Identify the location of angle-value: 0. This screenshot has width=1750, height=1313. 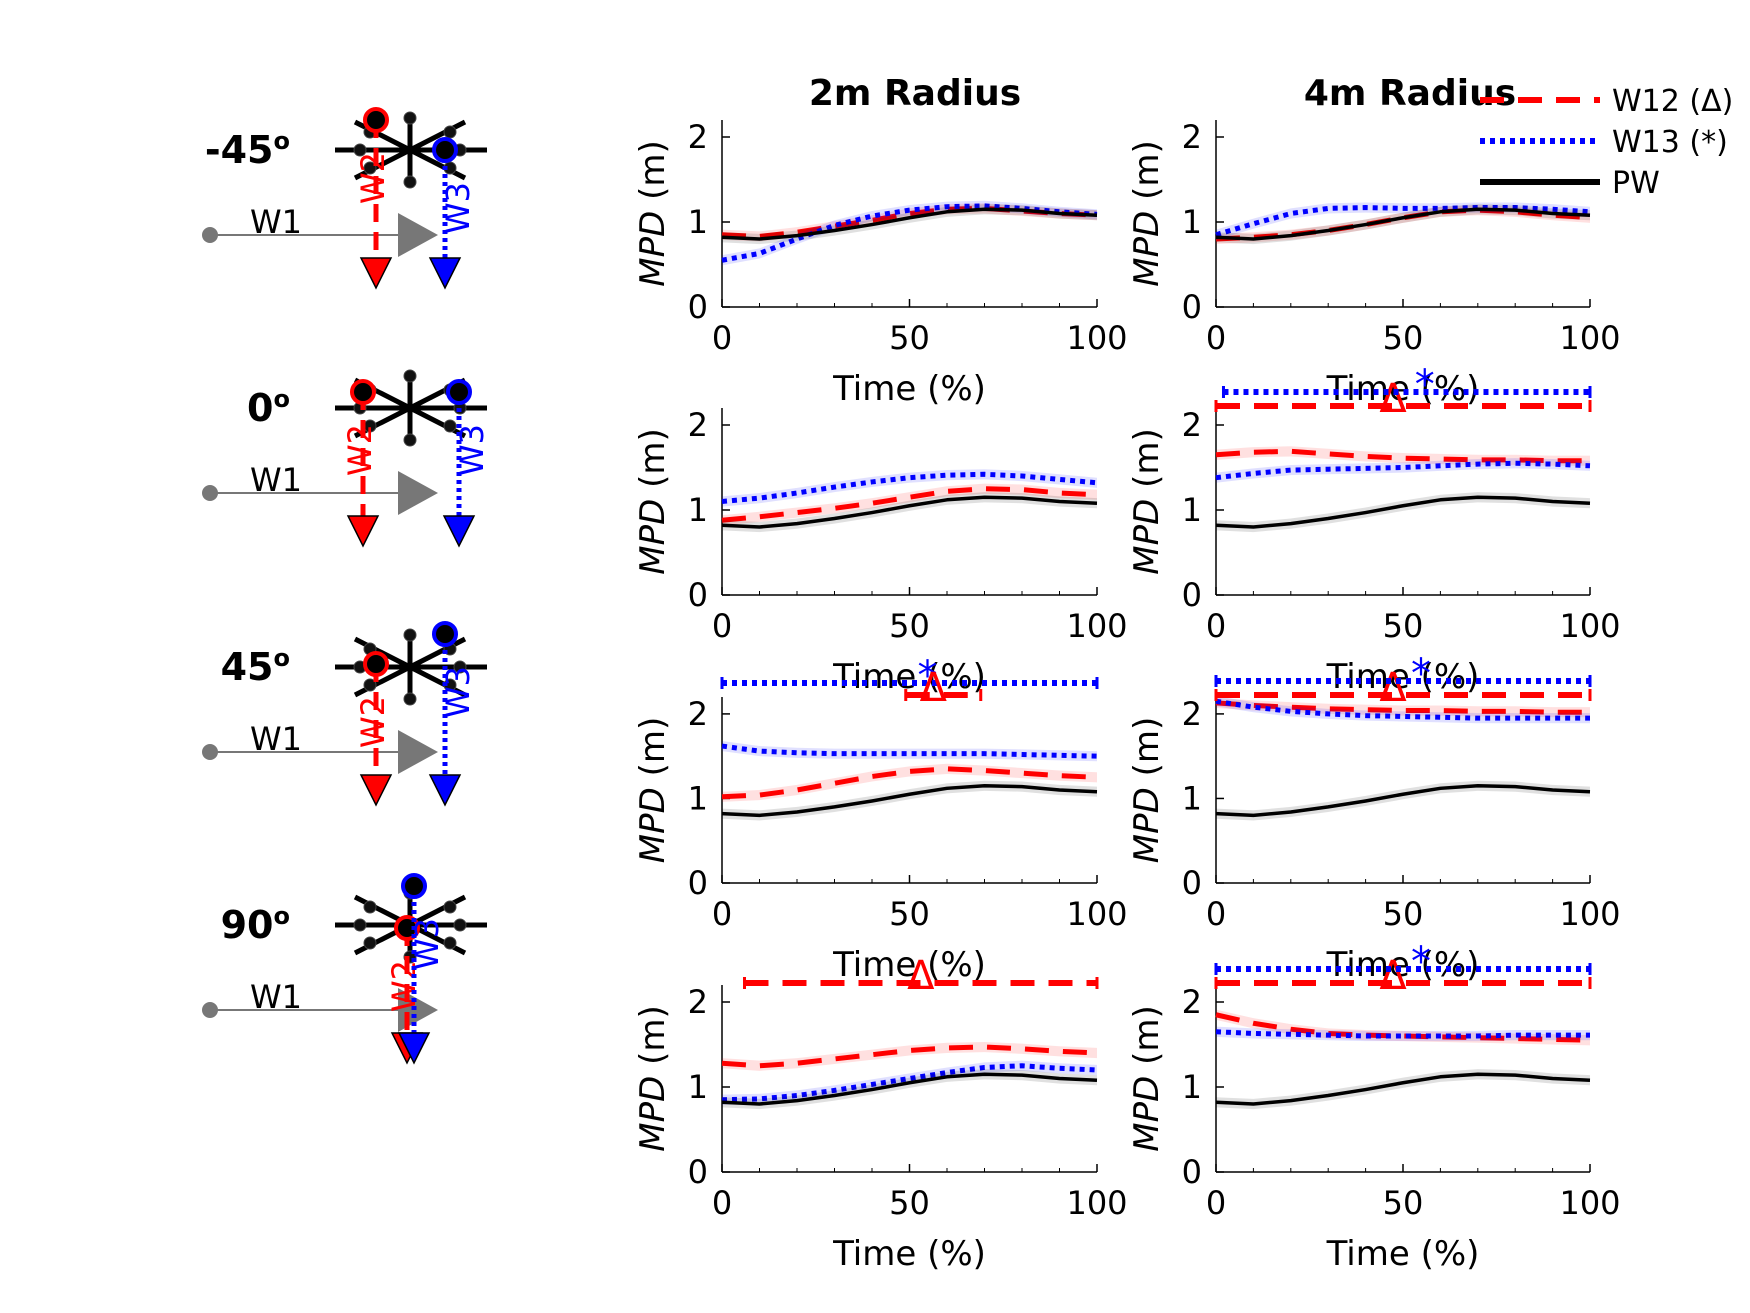
(260, 408).